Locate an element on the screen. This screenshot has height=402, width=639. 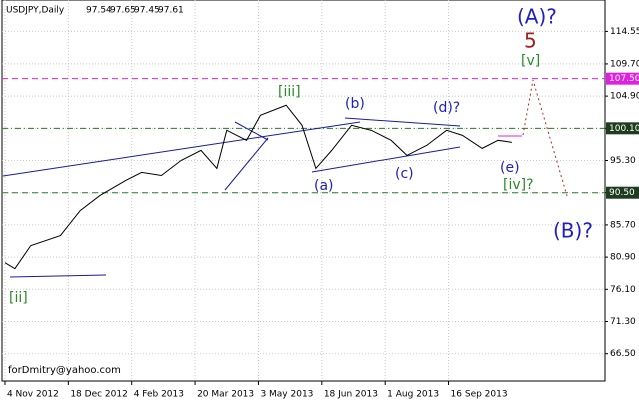
y-tick-label: 80.90 is located at coordinates (623, 258).